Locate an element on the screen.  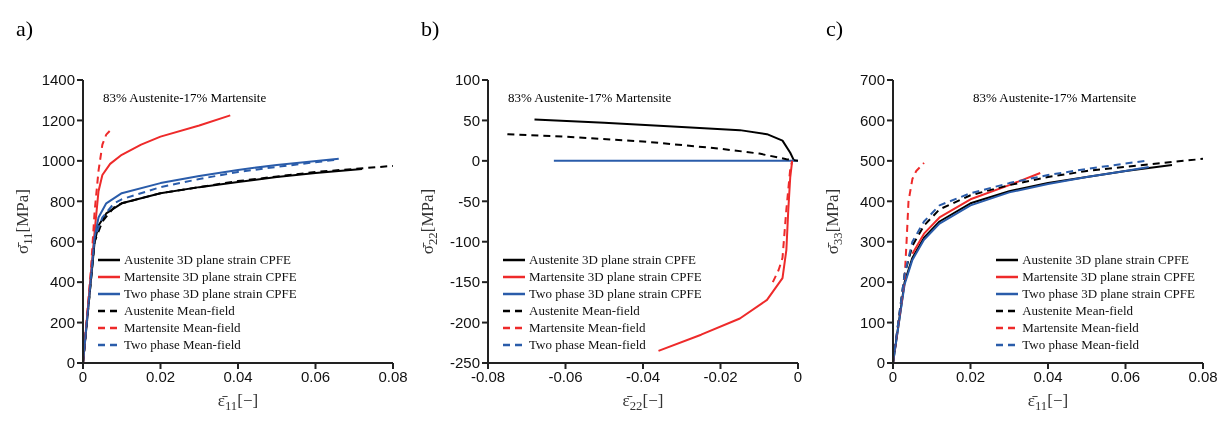
y-tick-label: 800 is located at coordinates (62, 201).